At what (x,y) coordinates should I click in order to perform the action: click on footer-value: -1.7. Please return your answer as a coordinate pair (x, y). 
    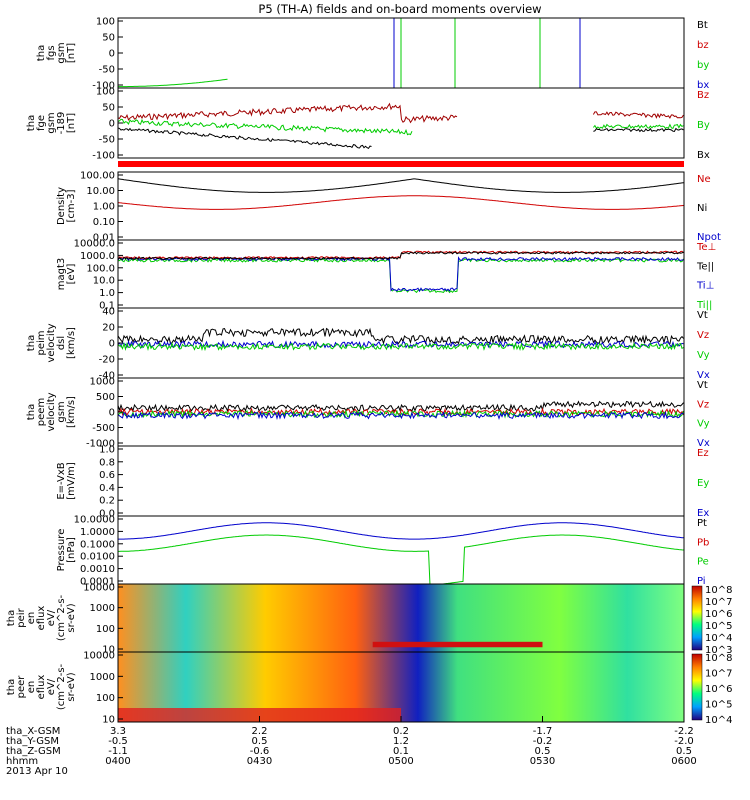
    Looking at the image, I should click on (543, 731).